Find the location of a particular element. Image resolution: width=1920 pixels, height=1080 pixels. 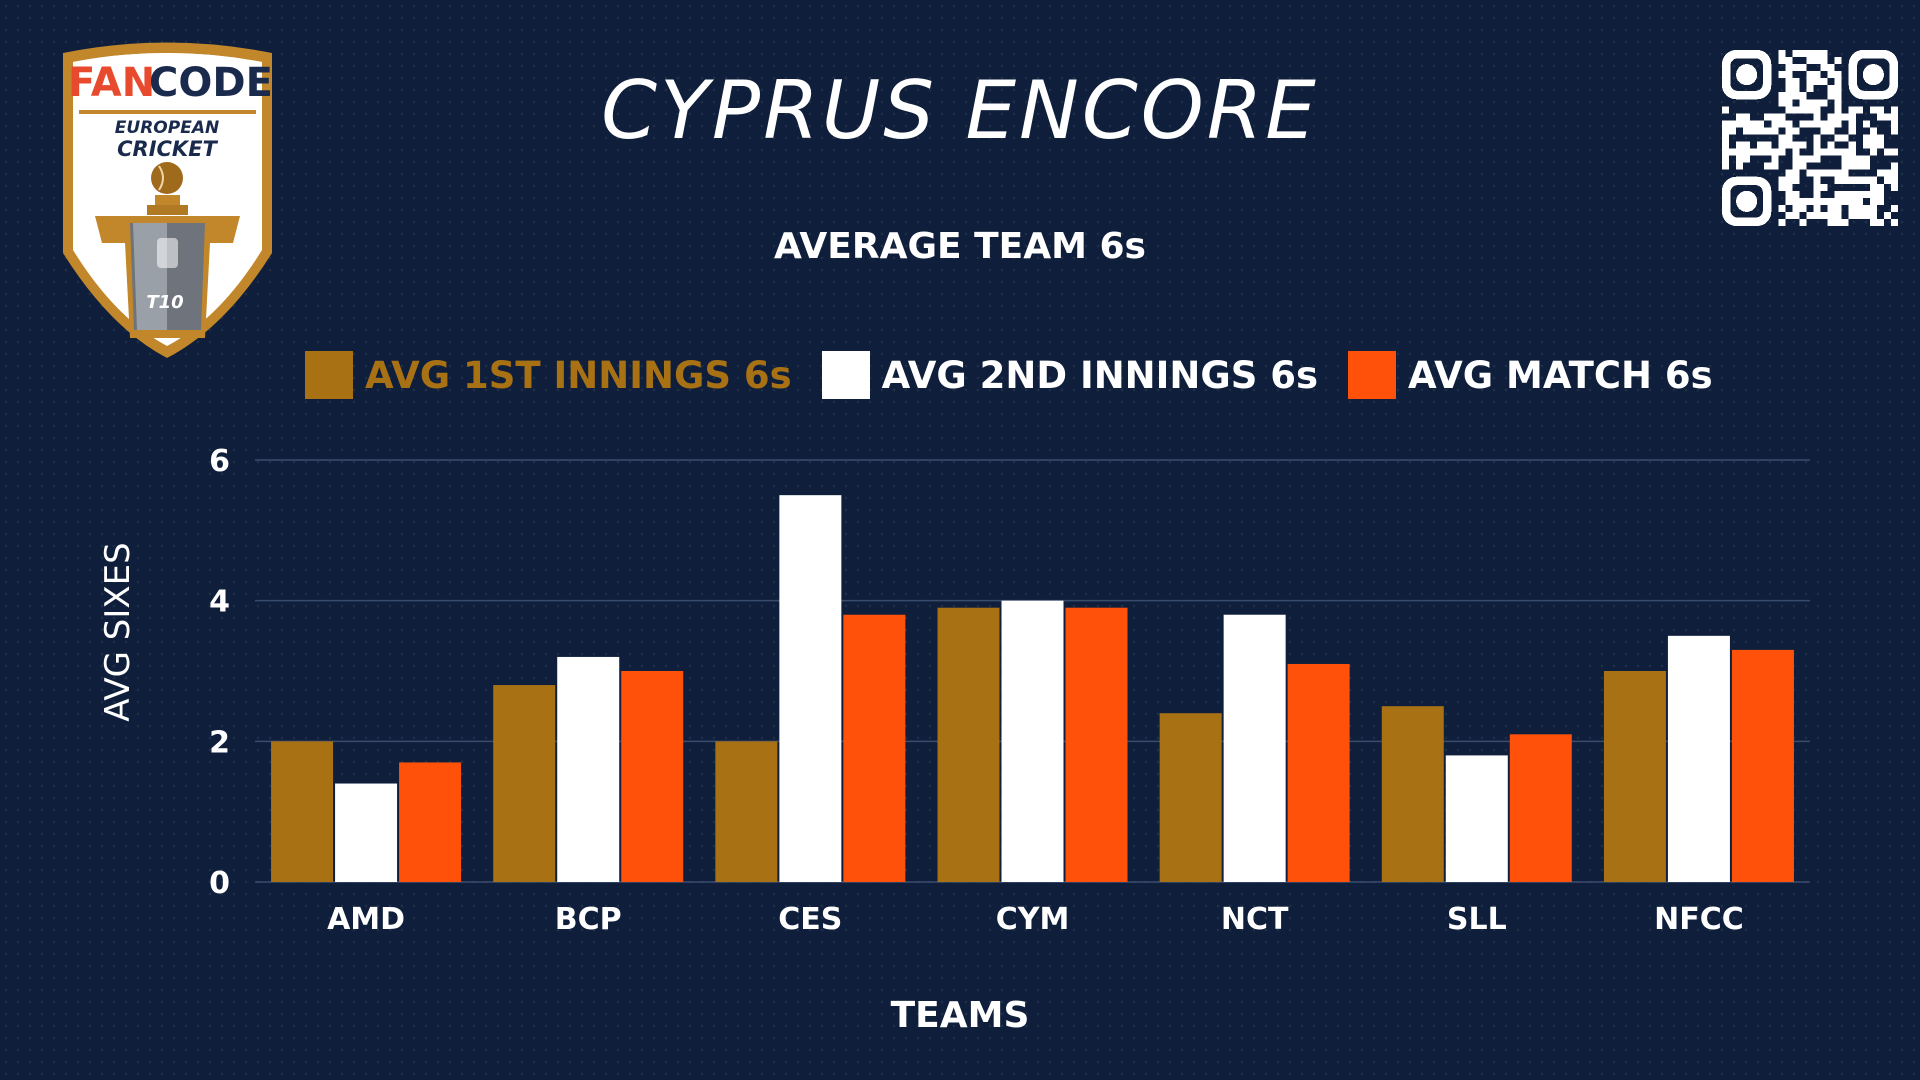

bar-second-innings-sll is located at coordinates (1476, 818).